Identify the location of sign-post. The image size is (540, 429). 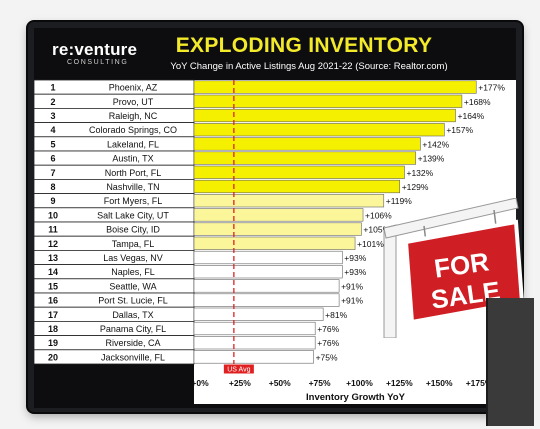
(390, 281).